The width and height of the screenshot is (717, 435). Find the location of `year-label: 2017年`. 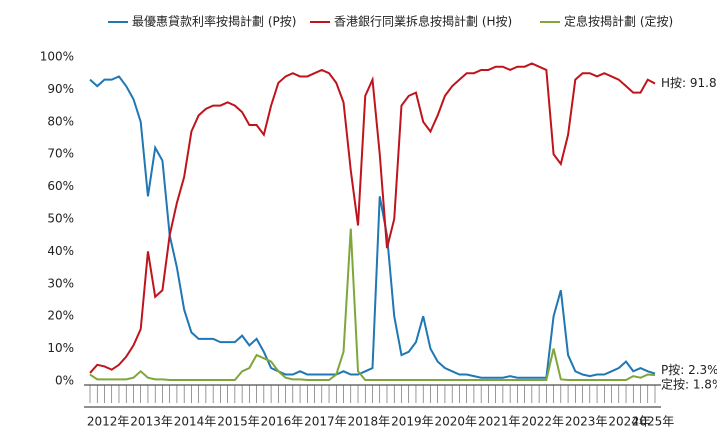

year-label: 2017年 is located at coordinates (325, 422).